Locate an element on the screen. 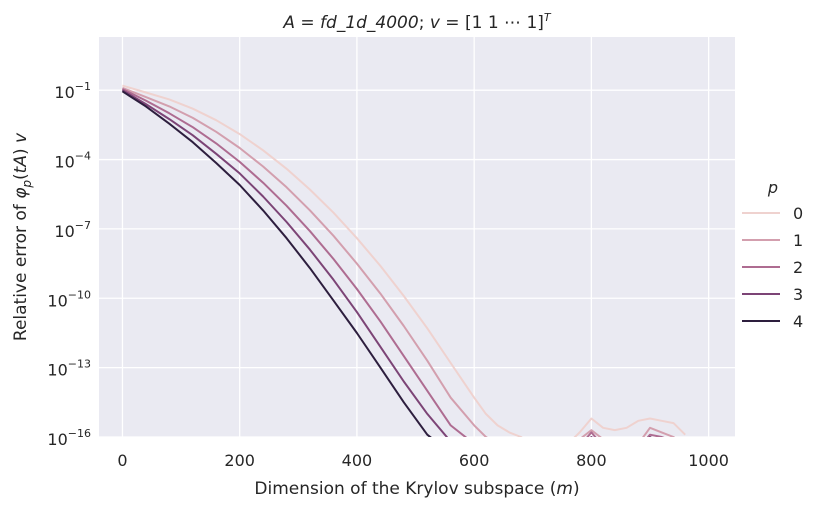 The image size is (820, 508). y-tick-labels: 10⁻¹ 10⁻⁴ 10⁻⁷ 10⁻¹⁰ 10⁻¹³ 10⁻¹⁶ is located at coordinates (69, 264).